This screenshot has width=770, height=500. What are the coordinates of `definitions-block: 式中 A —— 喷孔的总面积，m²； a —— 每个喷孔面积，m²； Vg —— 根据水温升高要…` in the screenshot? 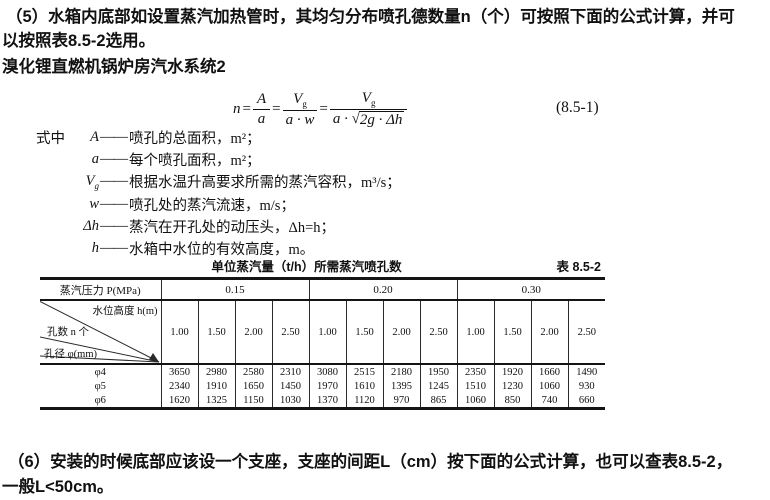 It's located at (218, 193).